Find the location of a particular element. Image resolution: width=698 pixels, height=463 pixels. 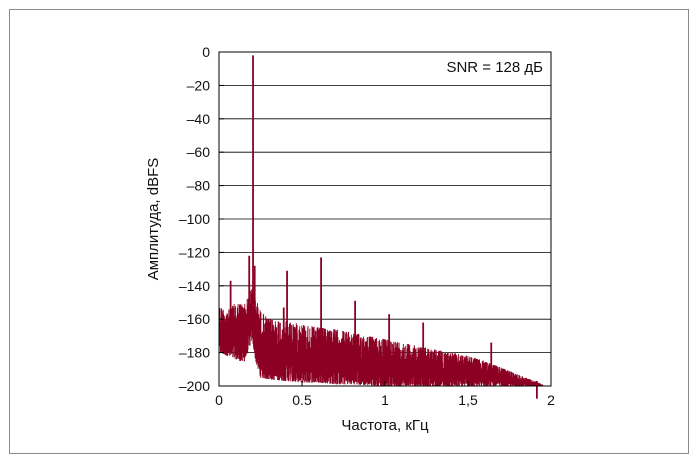

y-tick-label: –20 is located at coordinates (199, 85).